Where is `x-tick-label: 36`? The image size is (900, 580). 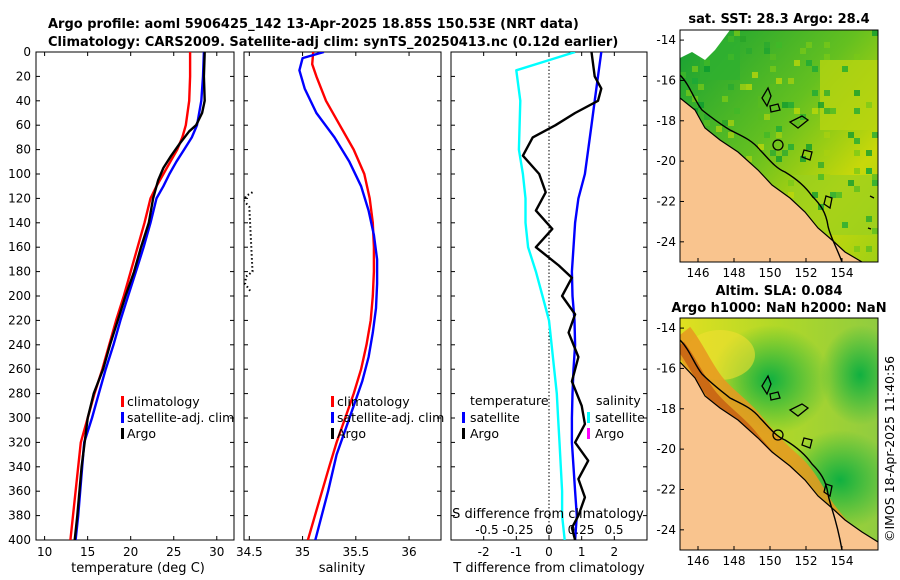 x-tick-label: 36 is located at coordinates (408, 552).